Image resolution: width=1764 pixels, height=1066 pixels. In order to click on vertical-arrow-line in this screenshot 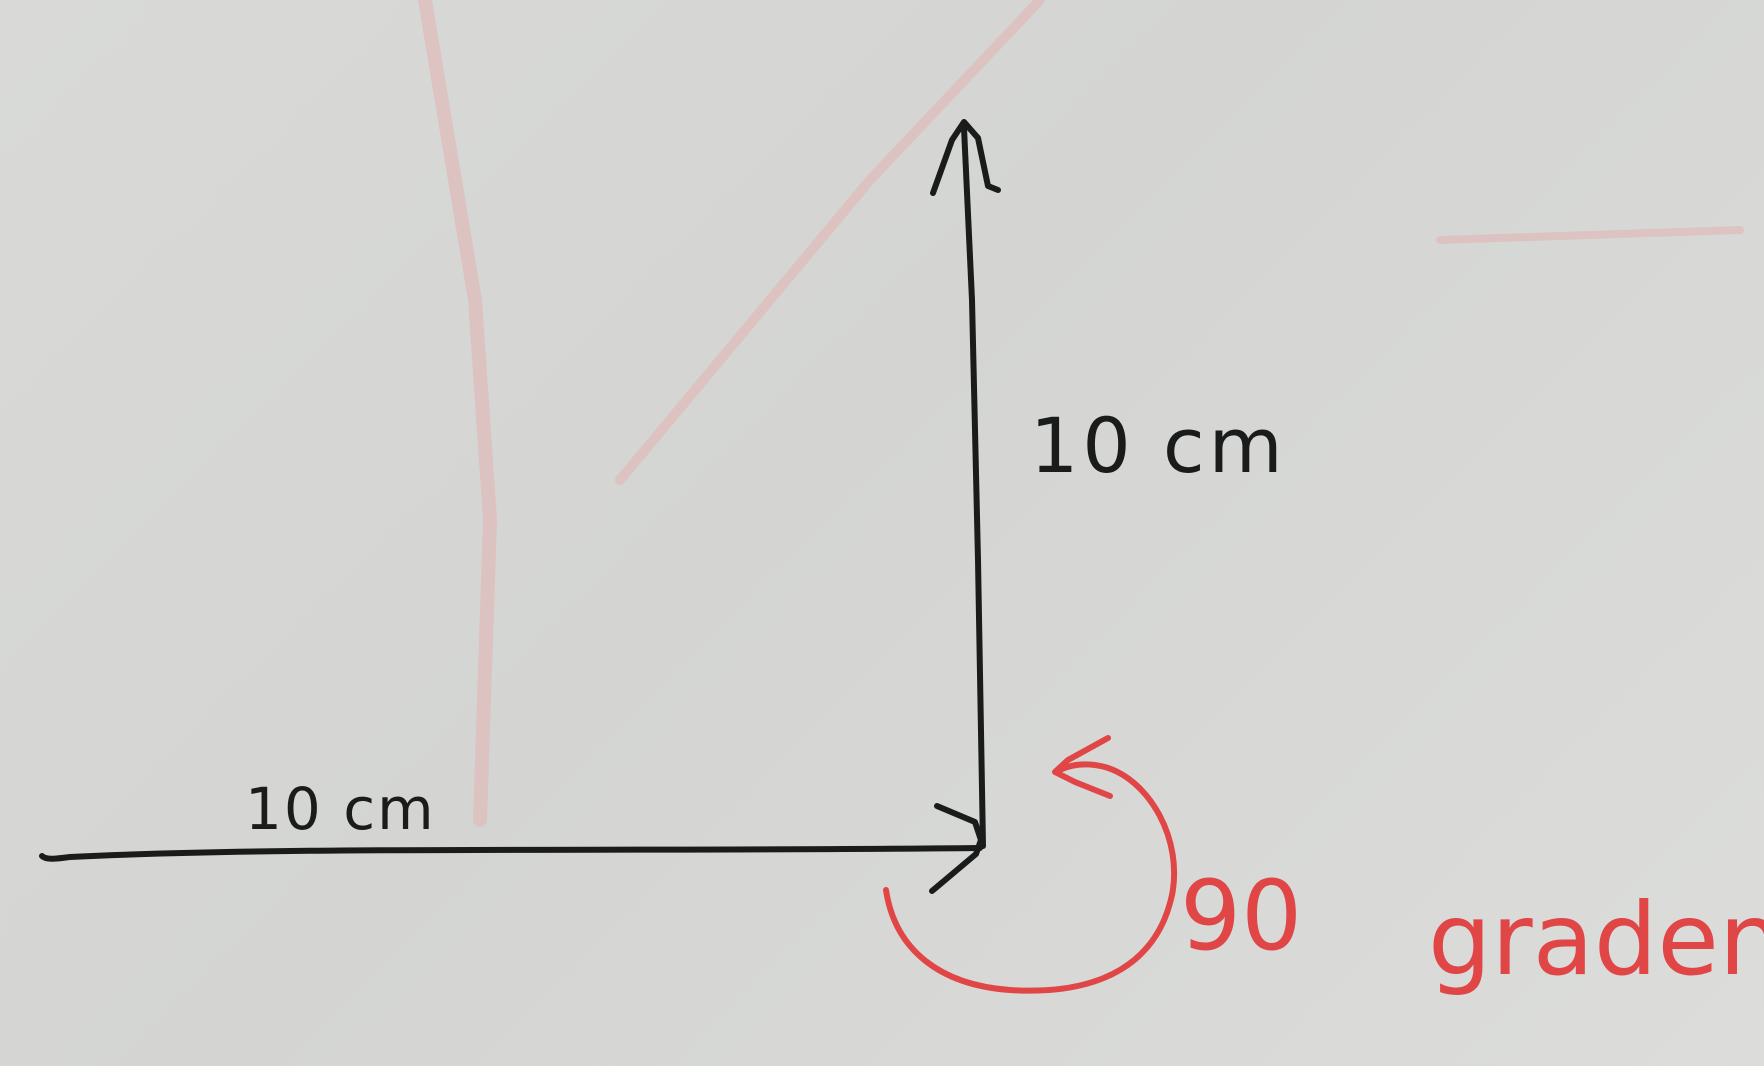, I will do `click(973, 487)`.